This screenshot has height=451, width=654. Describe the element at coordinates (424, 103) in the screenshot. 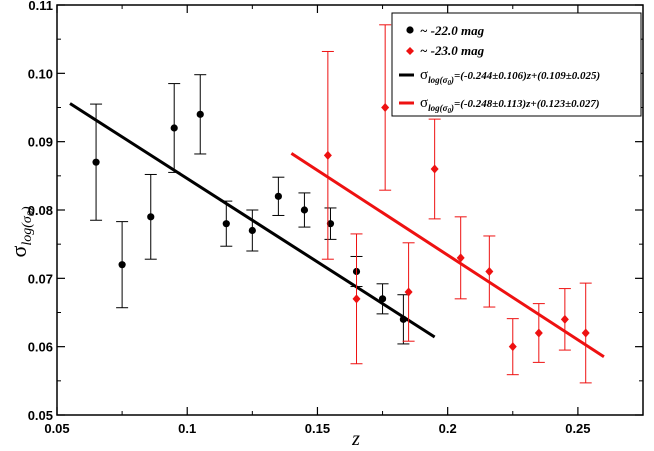

I see `fit-2-sigma: σ` at that location.